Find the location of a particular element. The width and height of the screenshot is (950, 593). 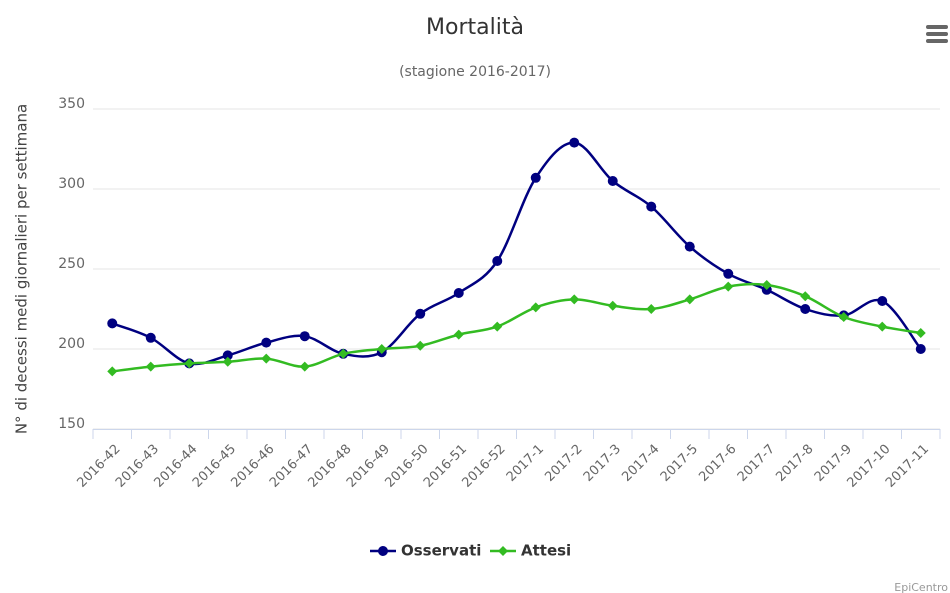

legend-label: Osservati is located at coordinates (441, 551).